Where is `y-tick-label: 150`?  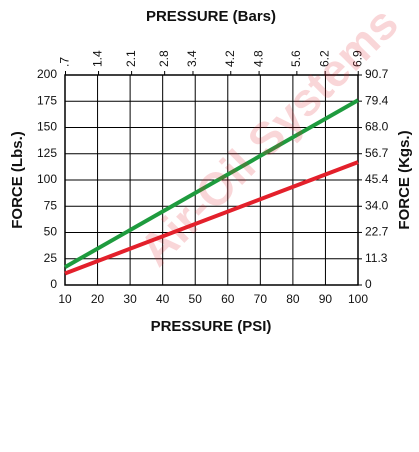 y-tick-label: 150 is located at coordinates (47, 127).